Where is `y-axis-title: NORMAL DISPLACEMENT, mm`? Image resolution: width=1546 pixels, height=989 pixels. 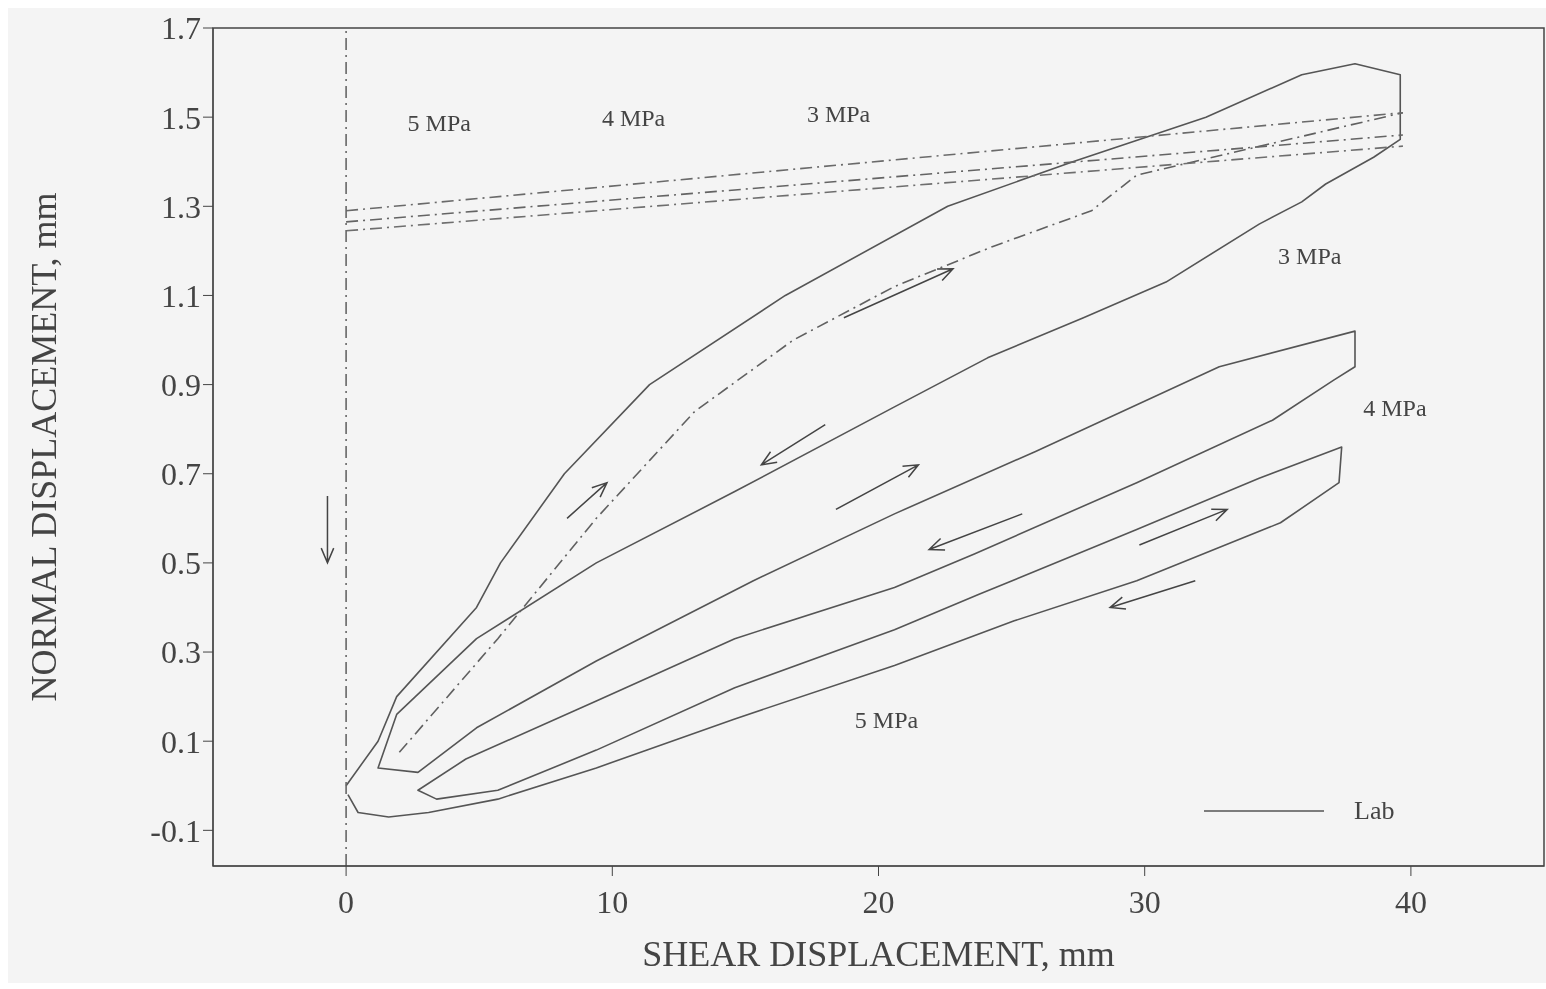 y-axis-title: NORMAL DISPLACEMENT, mm is located at coordinates (43, 447).